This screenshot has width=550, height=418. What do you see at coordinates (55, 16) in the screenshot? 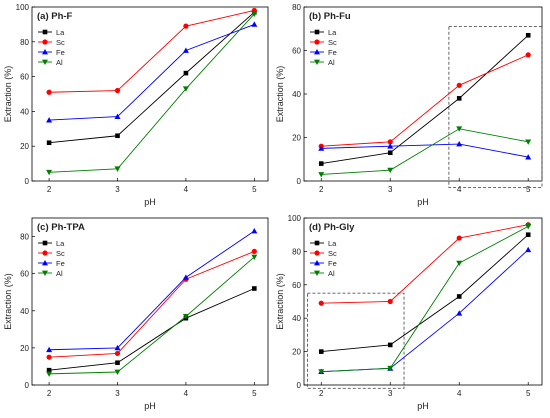
I see `panel-title: (a) Ph-F` at bounding box center [55, 16].